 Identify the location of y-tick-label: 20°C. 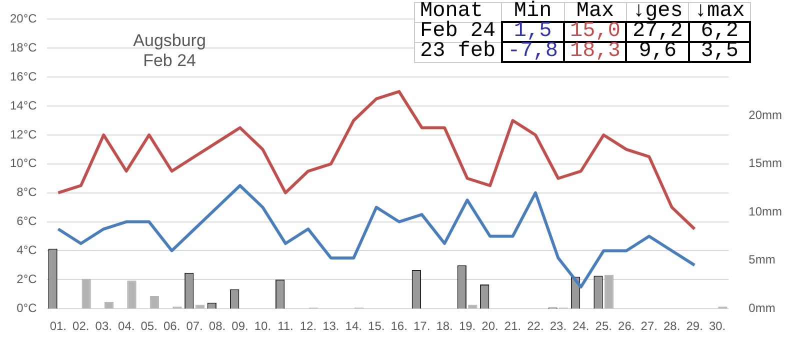
(24, 19).